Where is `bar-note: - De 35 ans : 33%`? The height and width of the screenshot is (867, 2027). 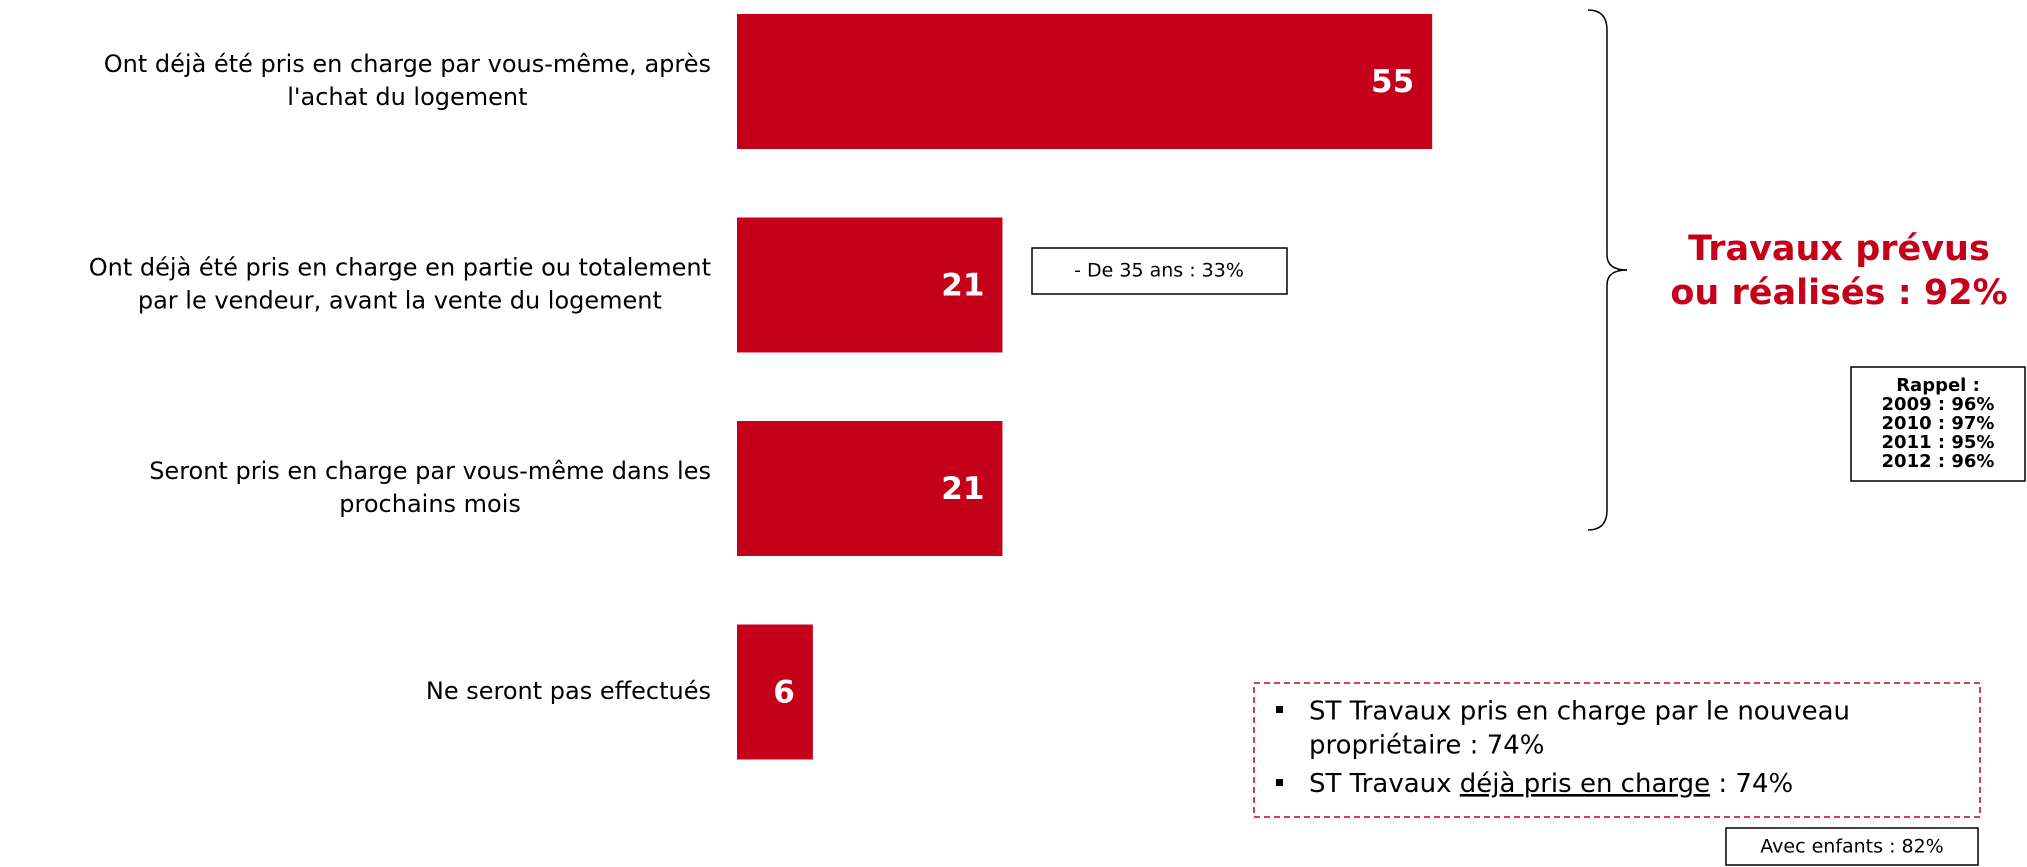 bar-note: - De 35 ans : 33% is located at coordinates (1159, 271).